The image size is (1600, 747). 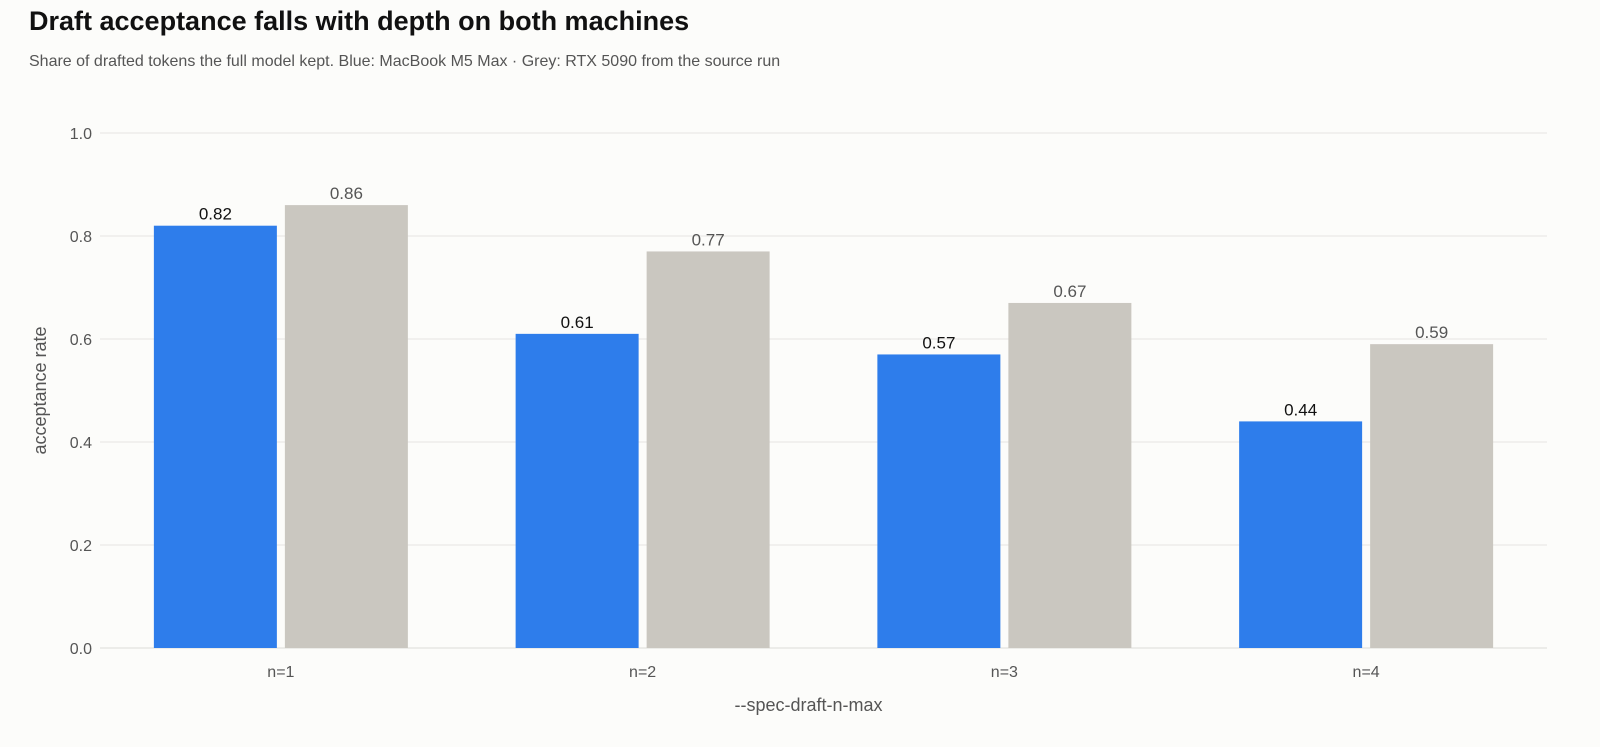 I want to click on x-tick-label: n=2, so click(x=642, y=672).